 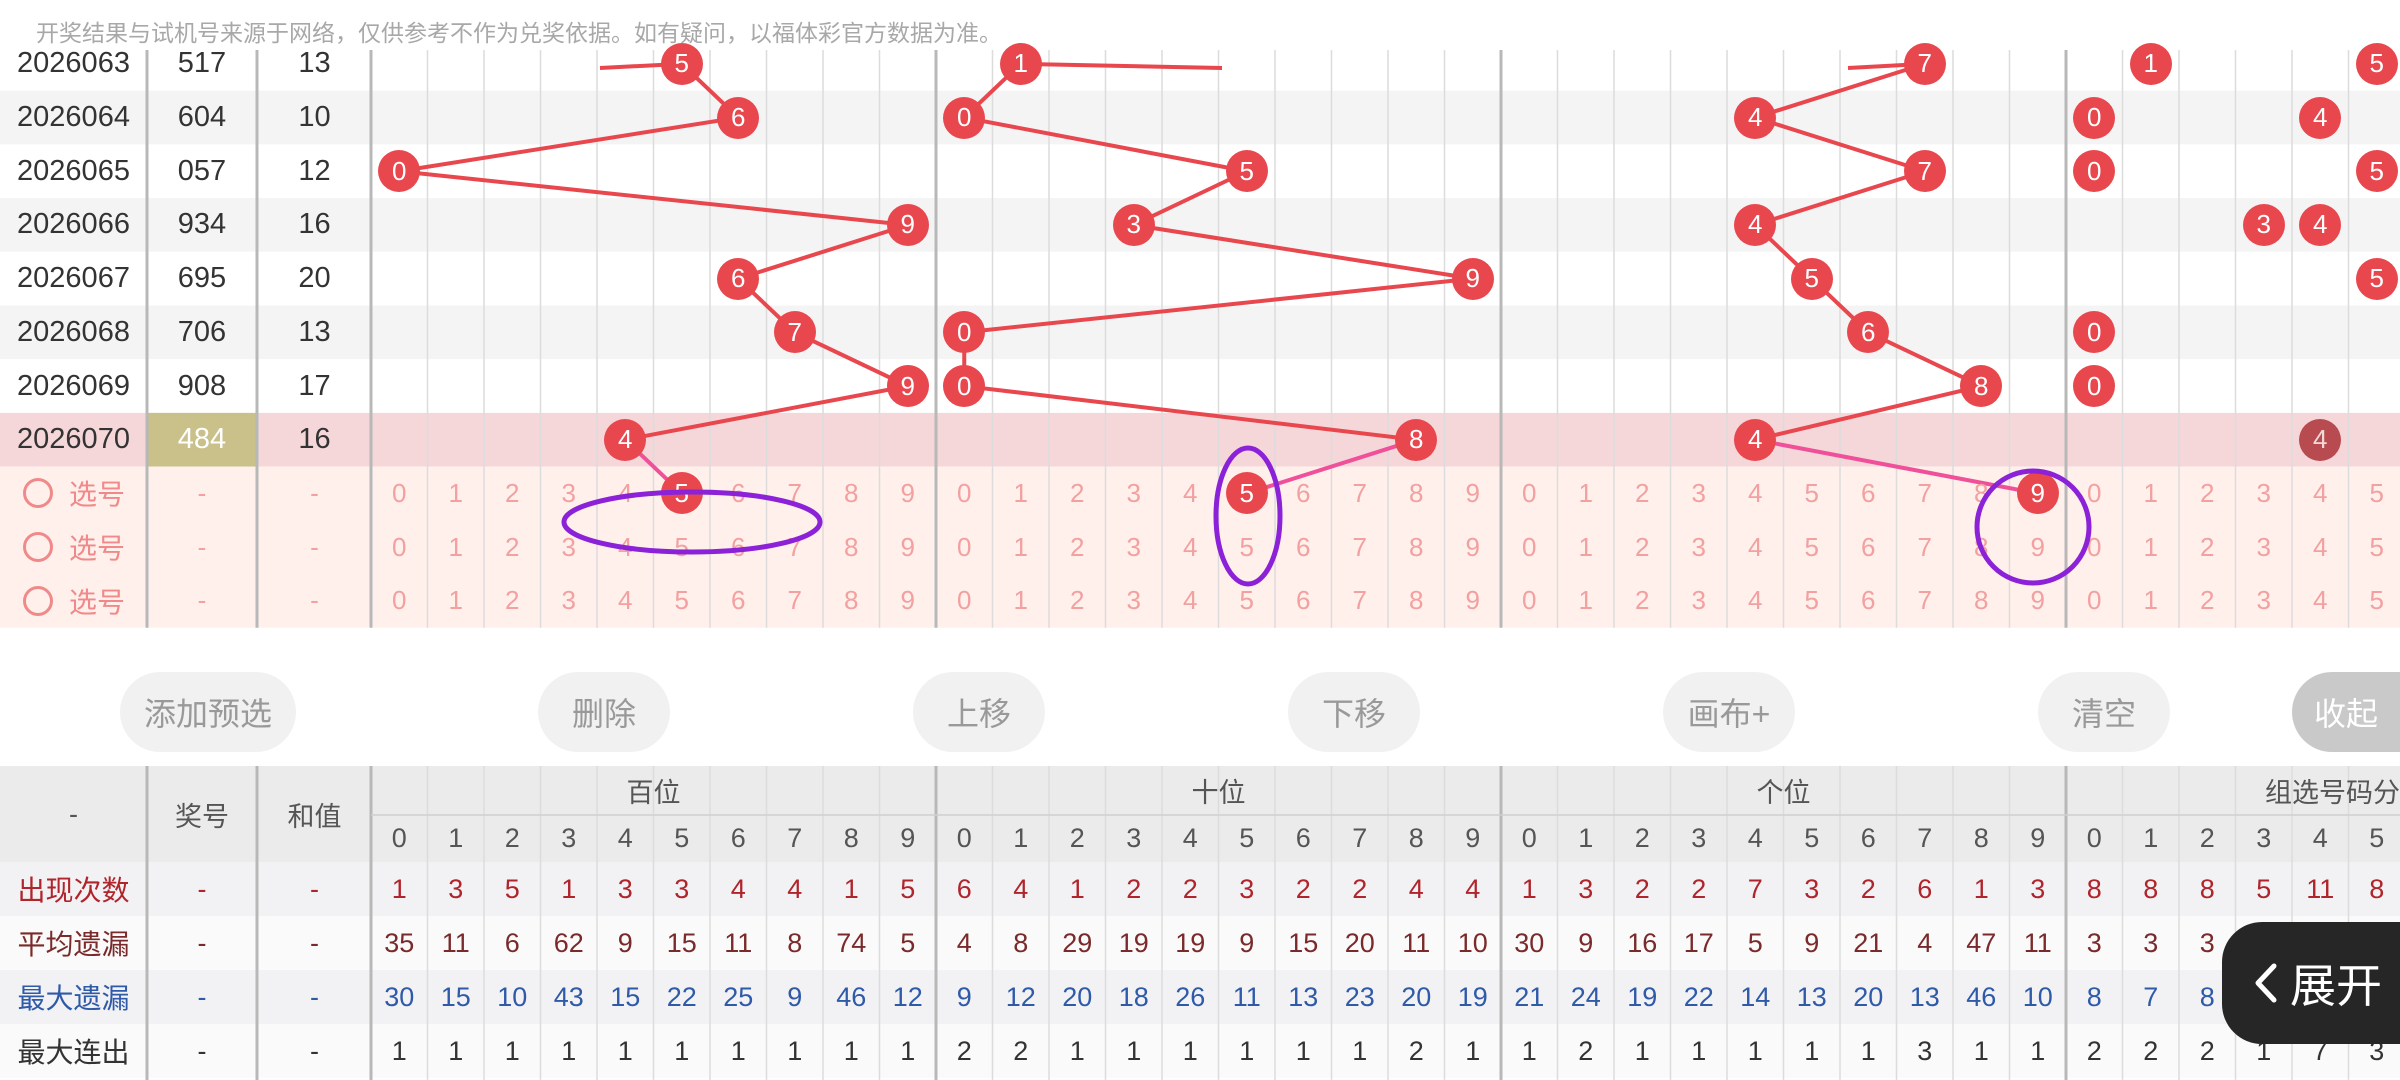 I want to click on collapse-button: 收起, so click(x=2346, y=712).